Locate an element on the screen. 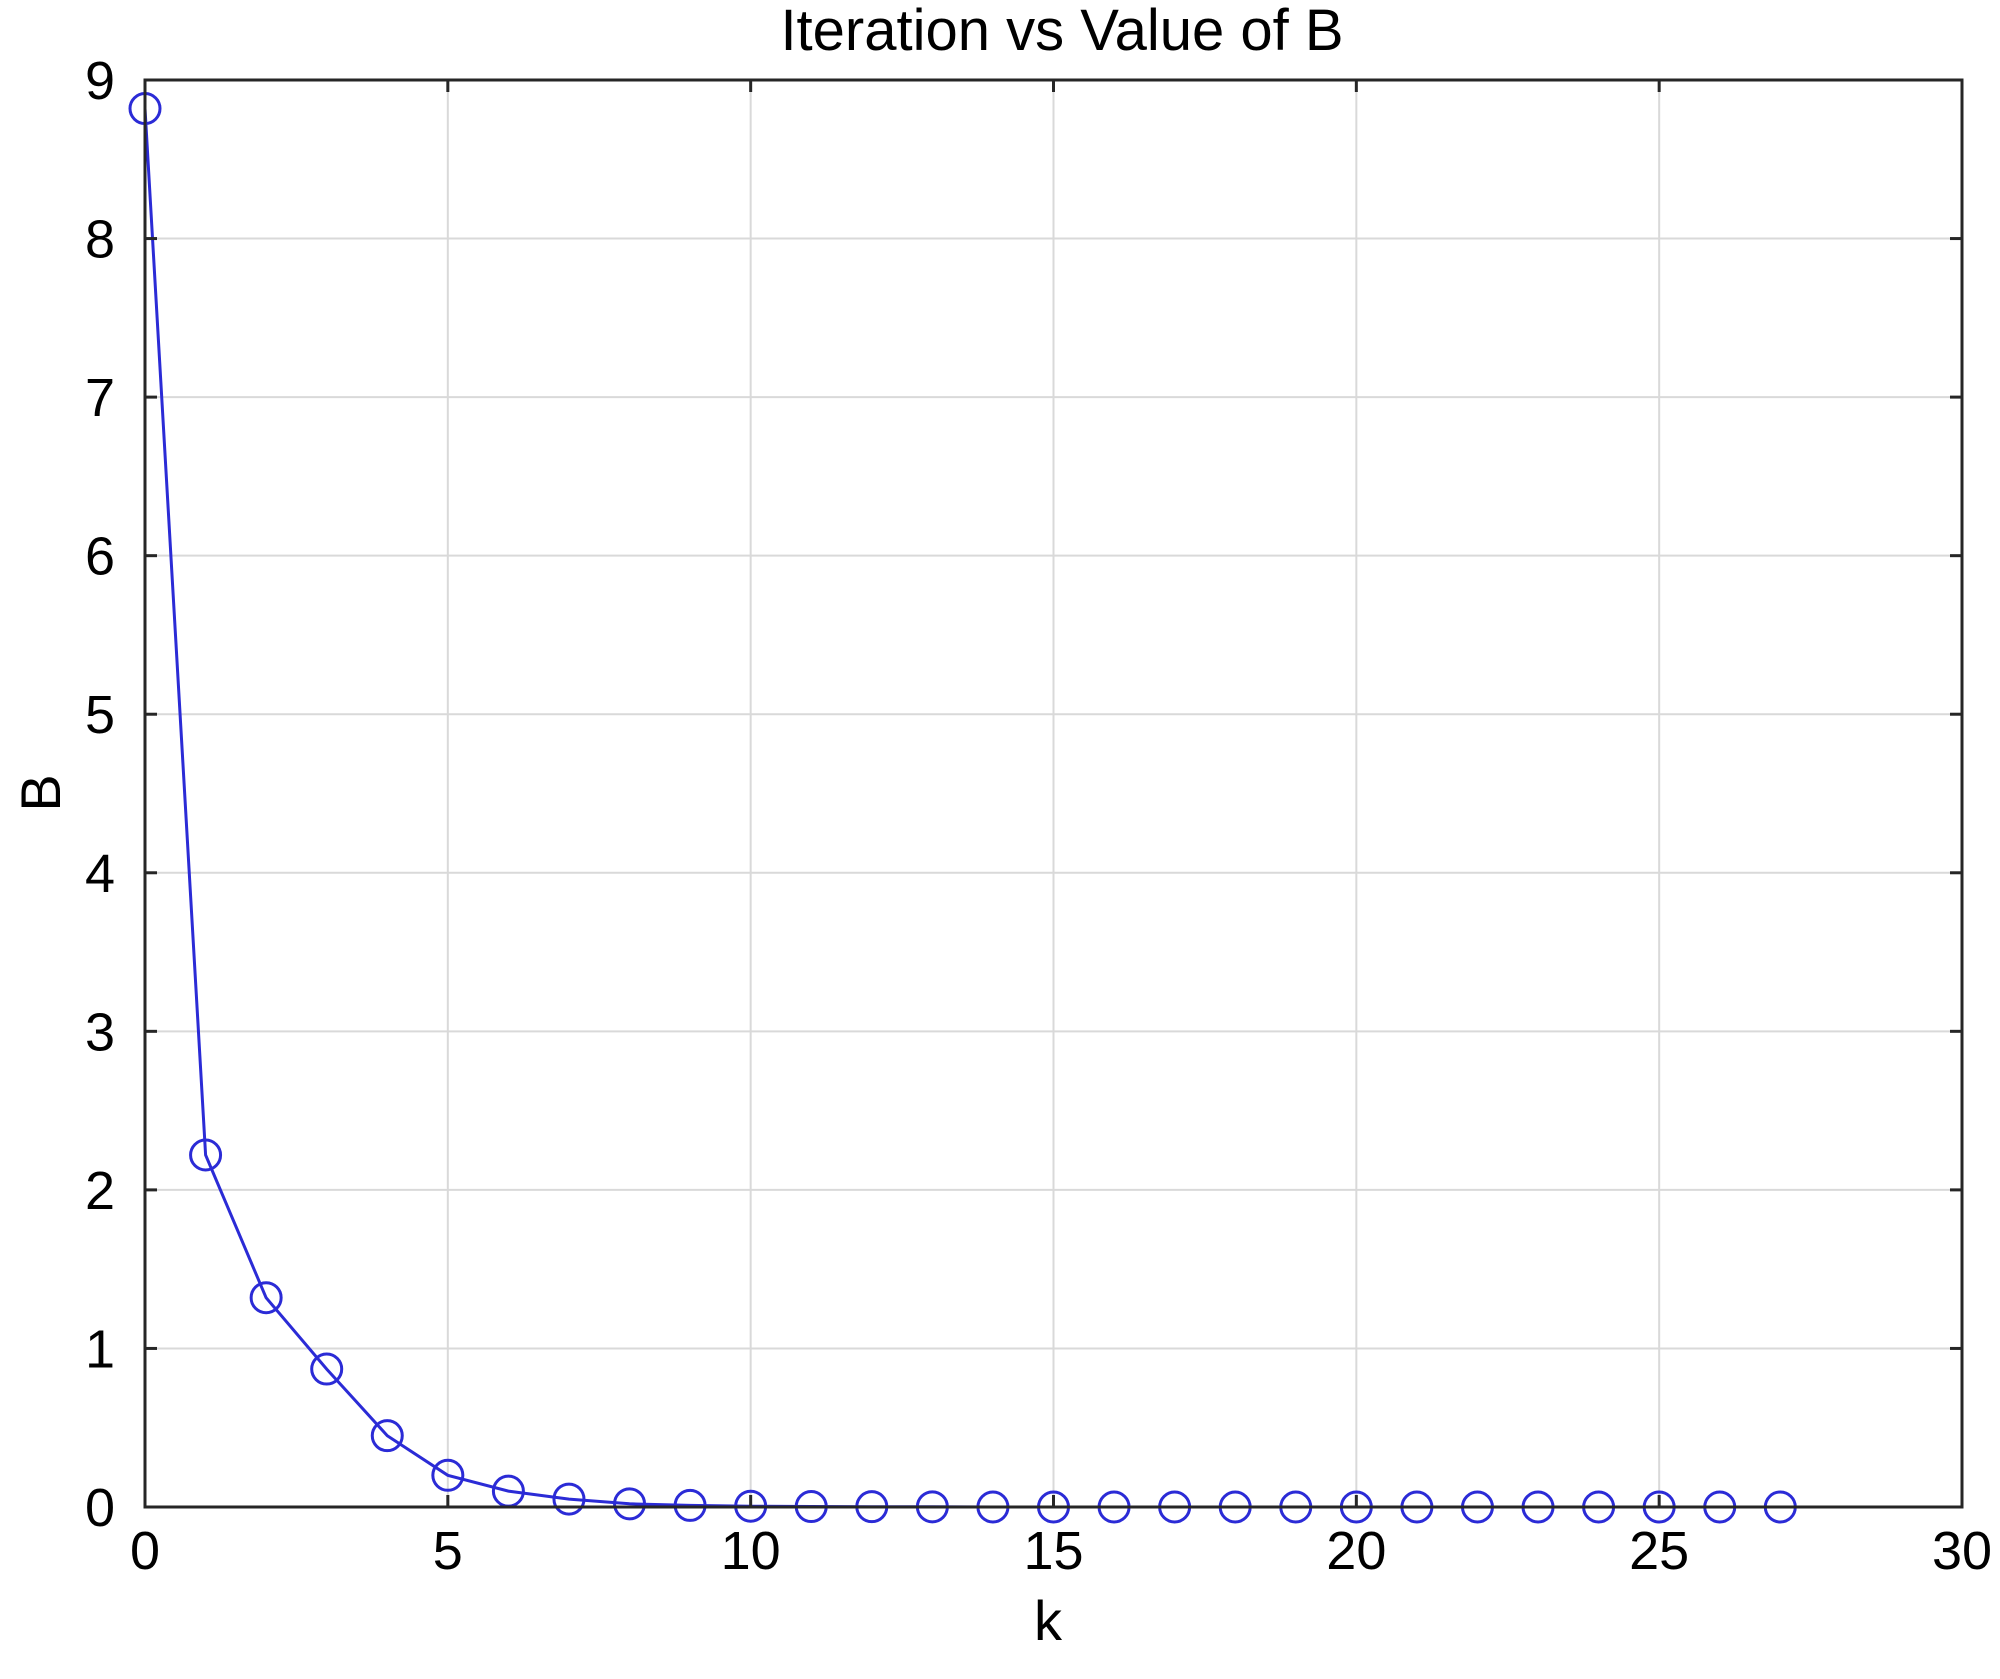 This screenshot has width=2000, height=1679. y-tick-label: 8 is located at coordinates (100, 240).